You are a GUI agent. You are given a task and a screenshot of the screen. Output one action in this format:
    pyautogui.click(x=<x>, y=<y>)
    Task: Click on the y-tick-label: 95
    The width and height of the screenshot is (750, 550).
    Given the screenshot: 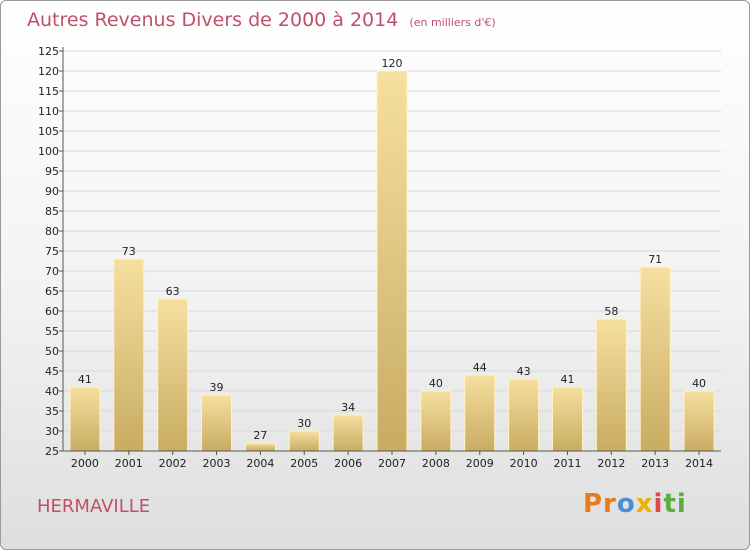 What is the action you would take?
    pyautogui.click(x=52, y=171)
    